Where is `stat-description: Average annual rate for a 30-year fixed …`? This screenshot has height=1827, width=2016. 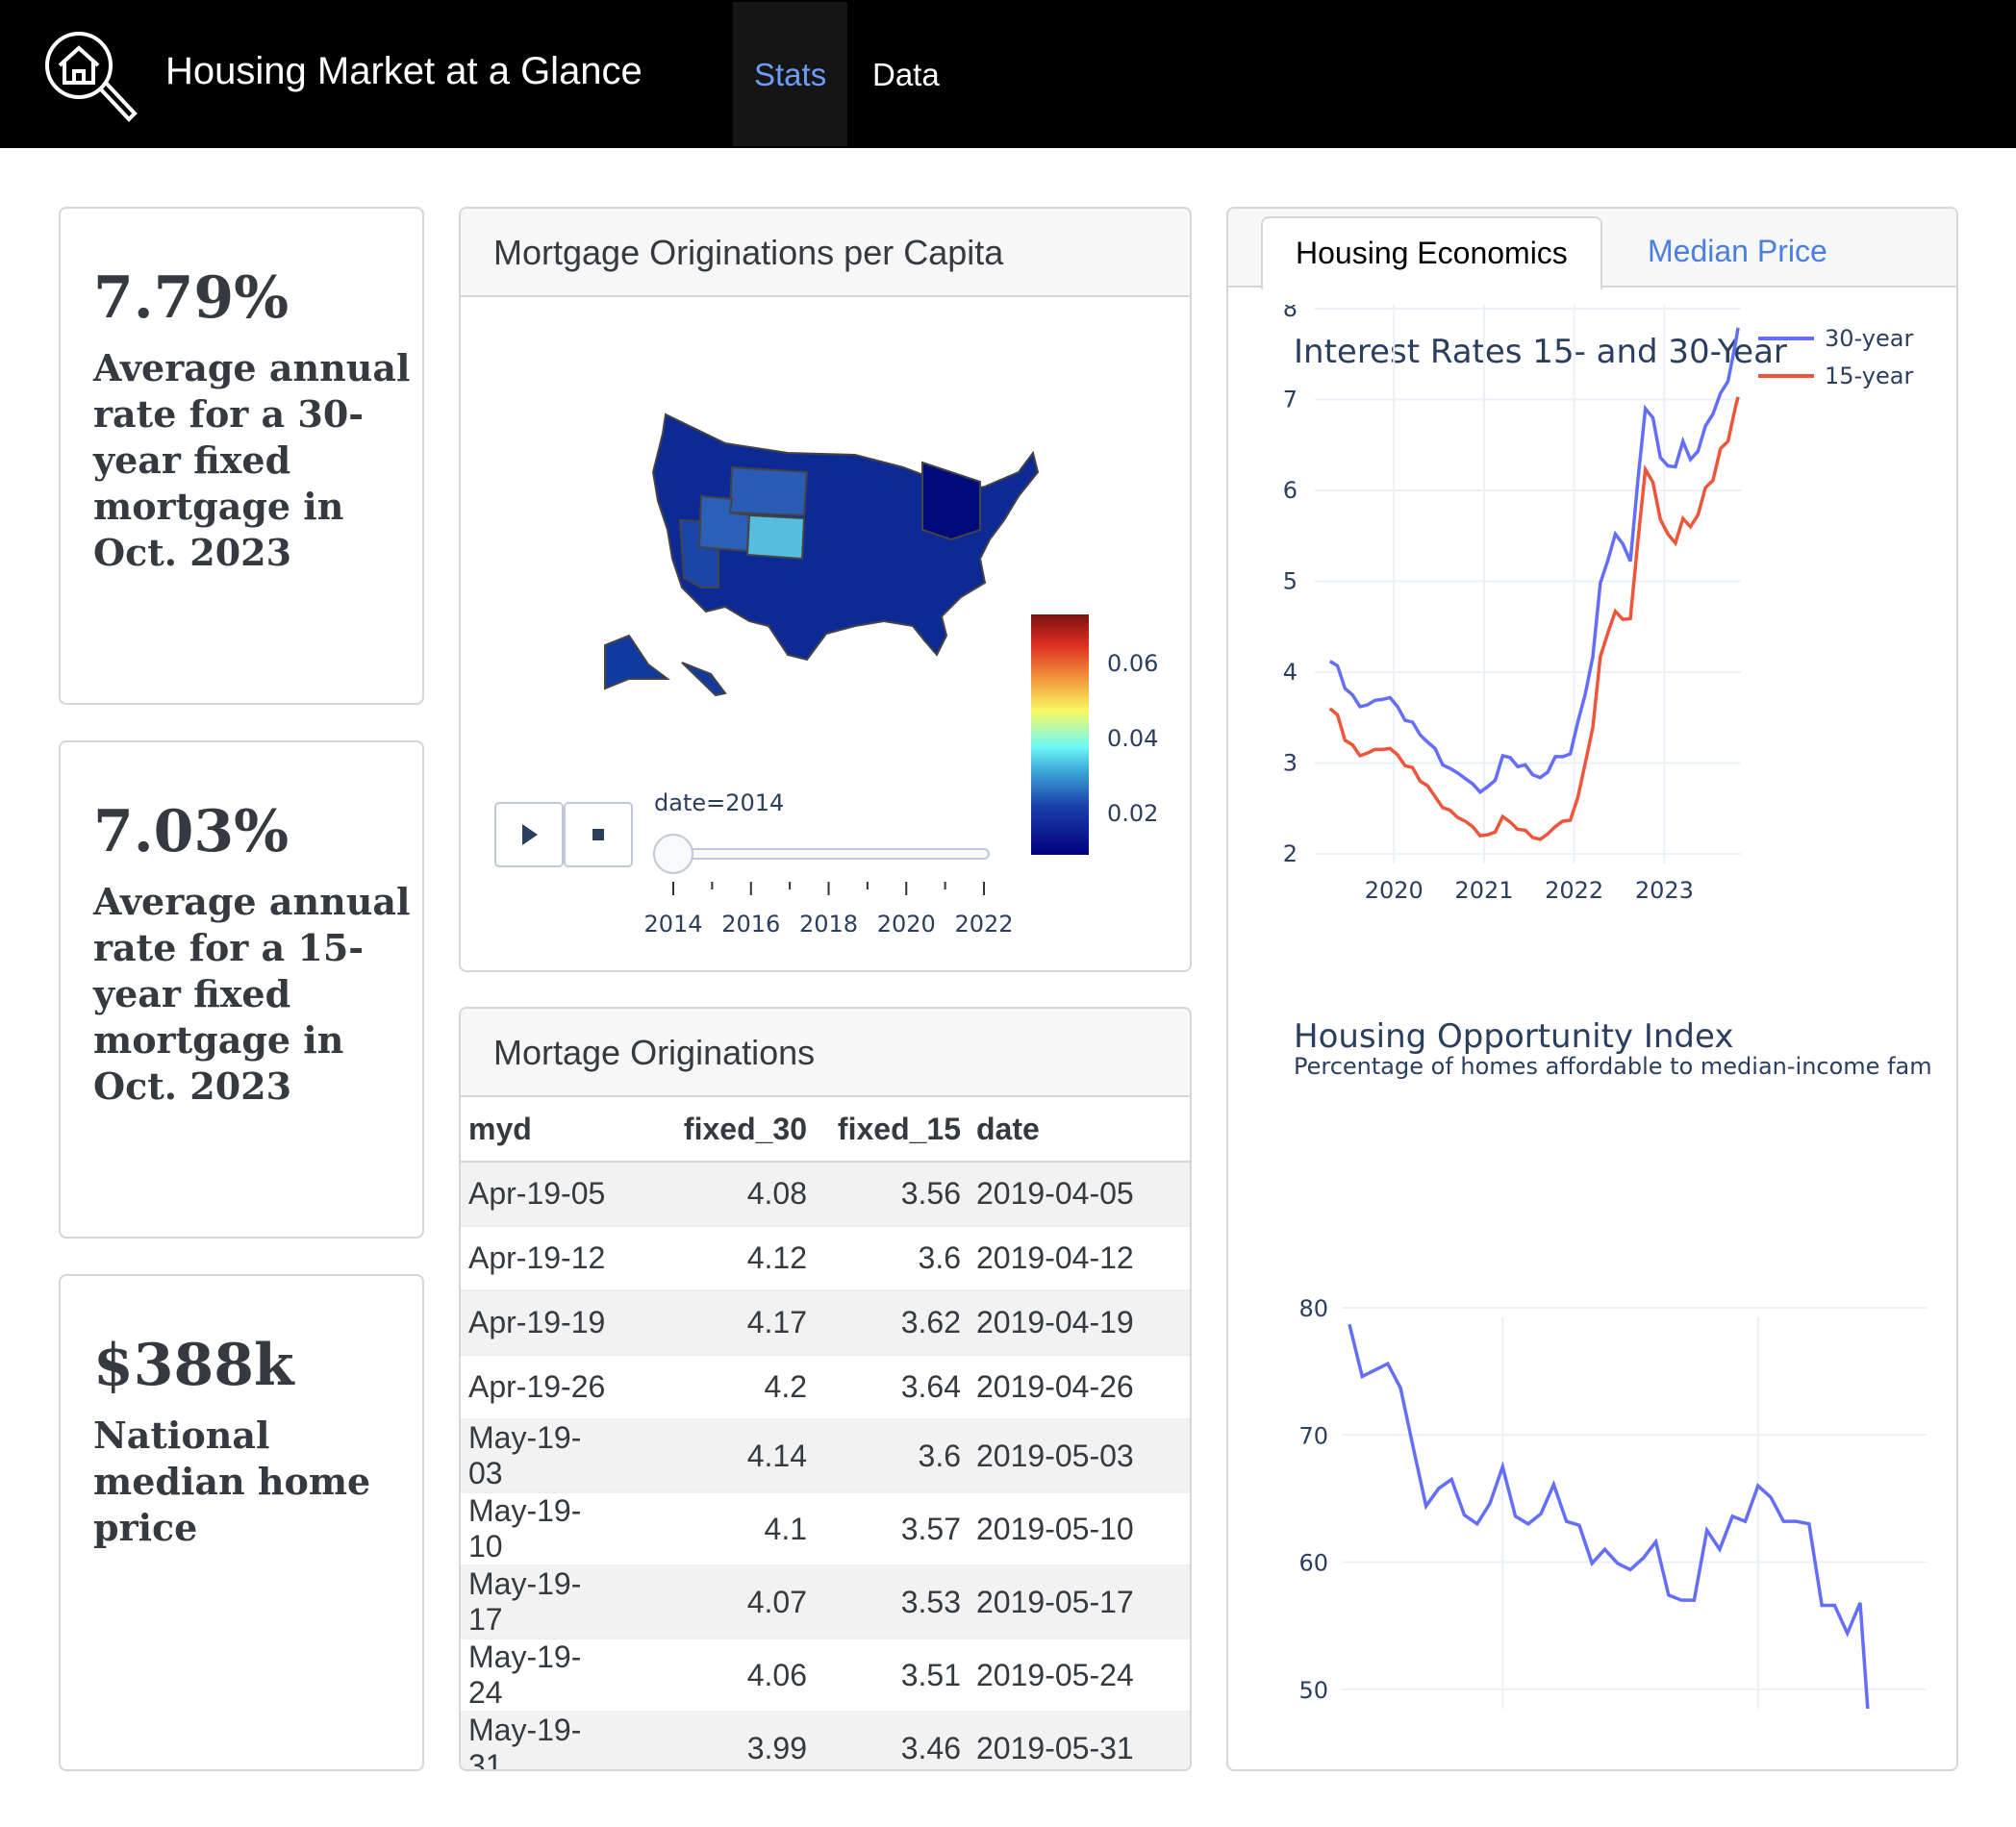 stat-description: Average annual rate for a 30-year fixed … is located at coordinates (252, 460).